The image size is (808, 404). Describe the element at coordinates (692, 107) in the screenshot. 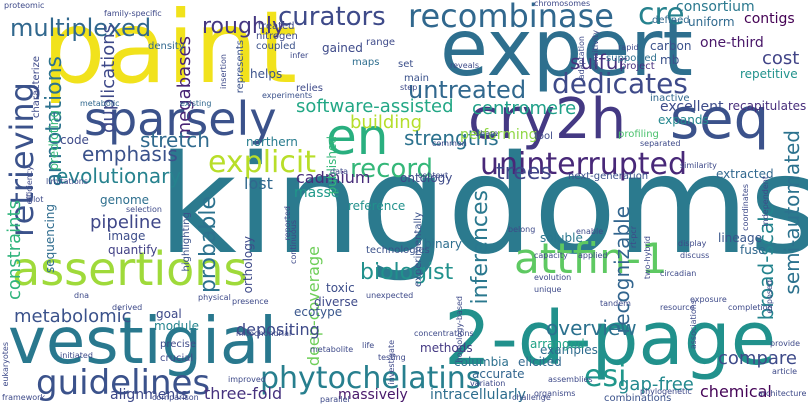

I see `word-excellent: excellent` at that location.